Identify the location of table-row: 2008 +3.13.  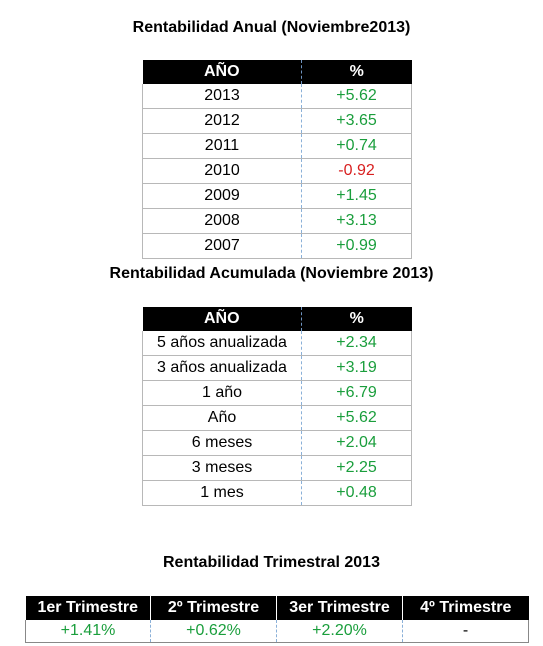
(277, 221).